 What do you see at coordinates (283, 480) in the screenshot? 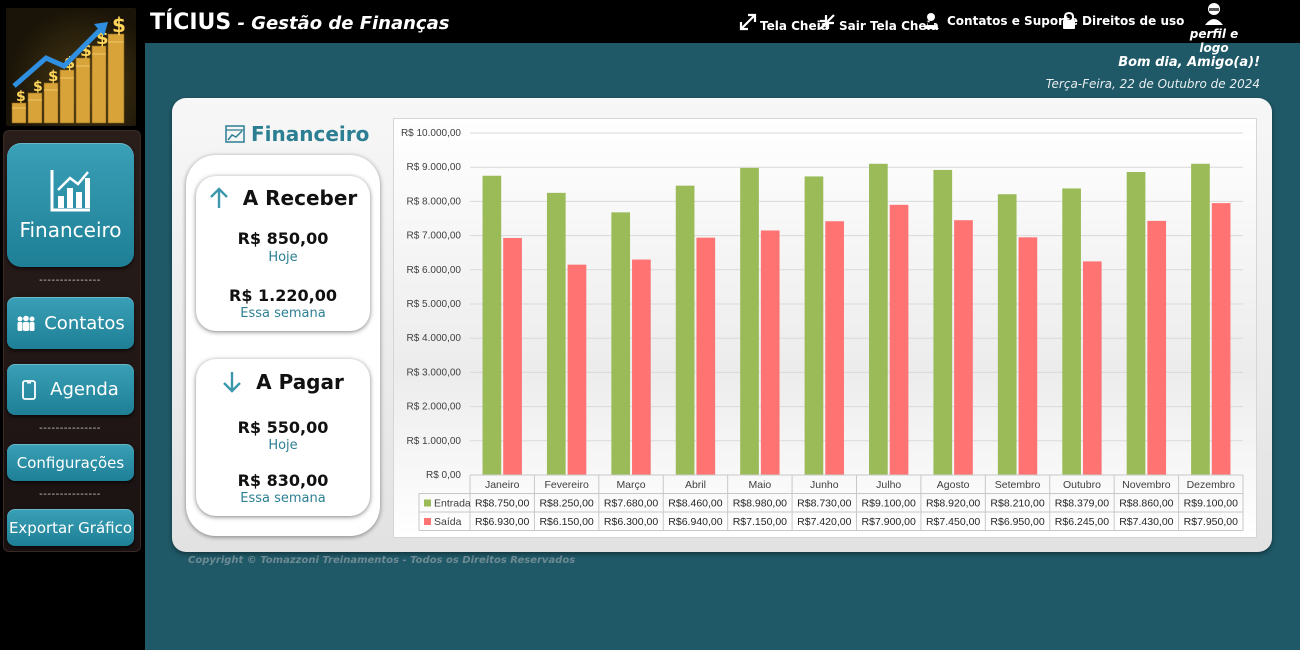
I see `payable-week-value: R$ 830,00` at bounding box center [283, 480].